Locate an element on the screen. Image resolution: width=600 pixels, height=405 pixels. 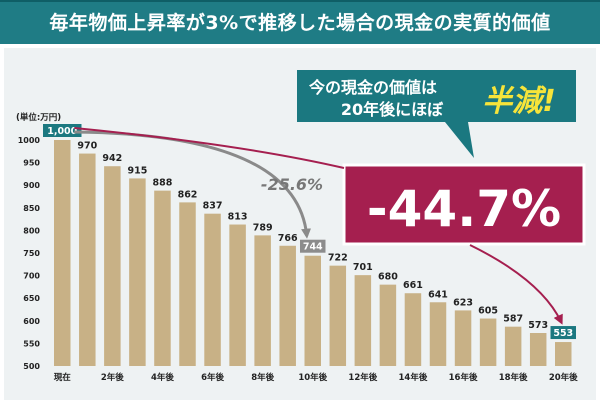
value-label: 766 is located at coordinates (288, 238).